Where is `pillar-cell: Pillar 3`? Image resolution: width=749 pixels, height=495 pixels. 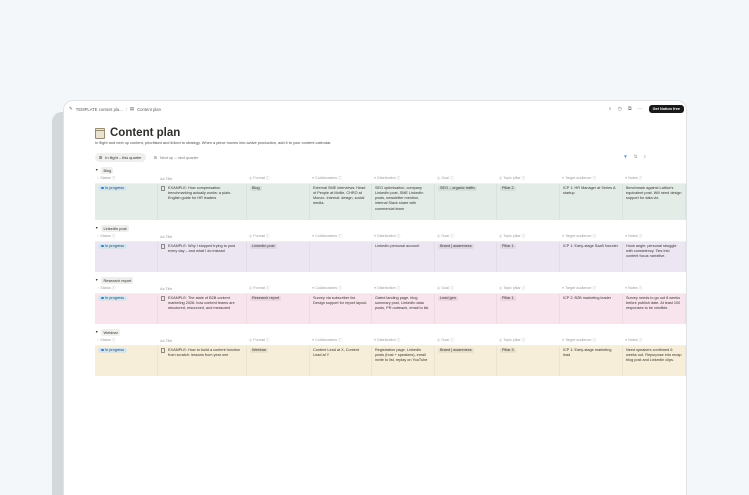 pillar-cell: Pillar 3 is located at coordinates (528, 360).